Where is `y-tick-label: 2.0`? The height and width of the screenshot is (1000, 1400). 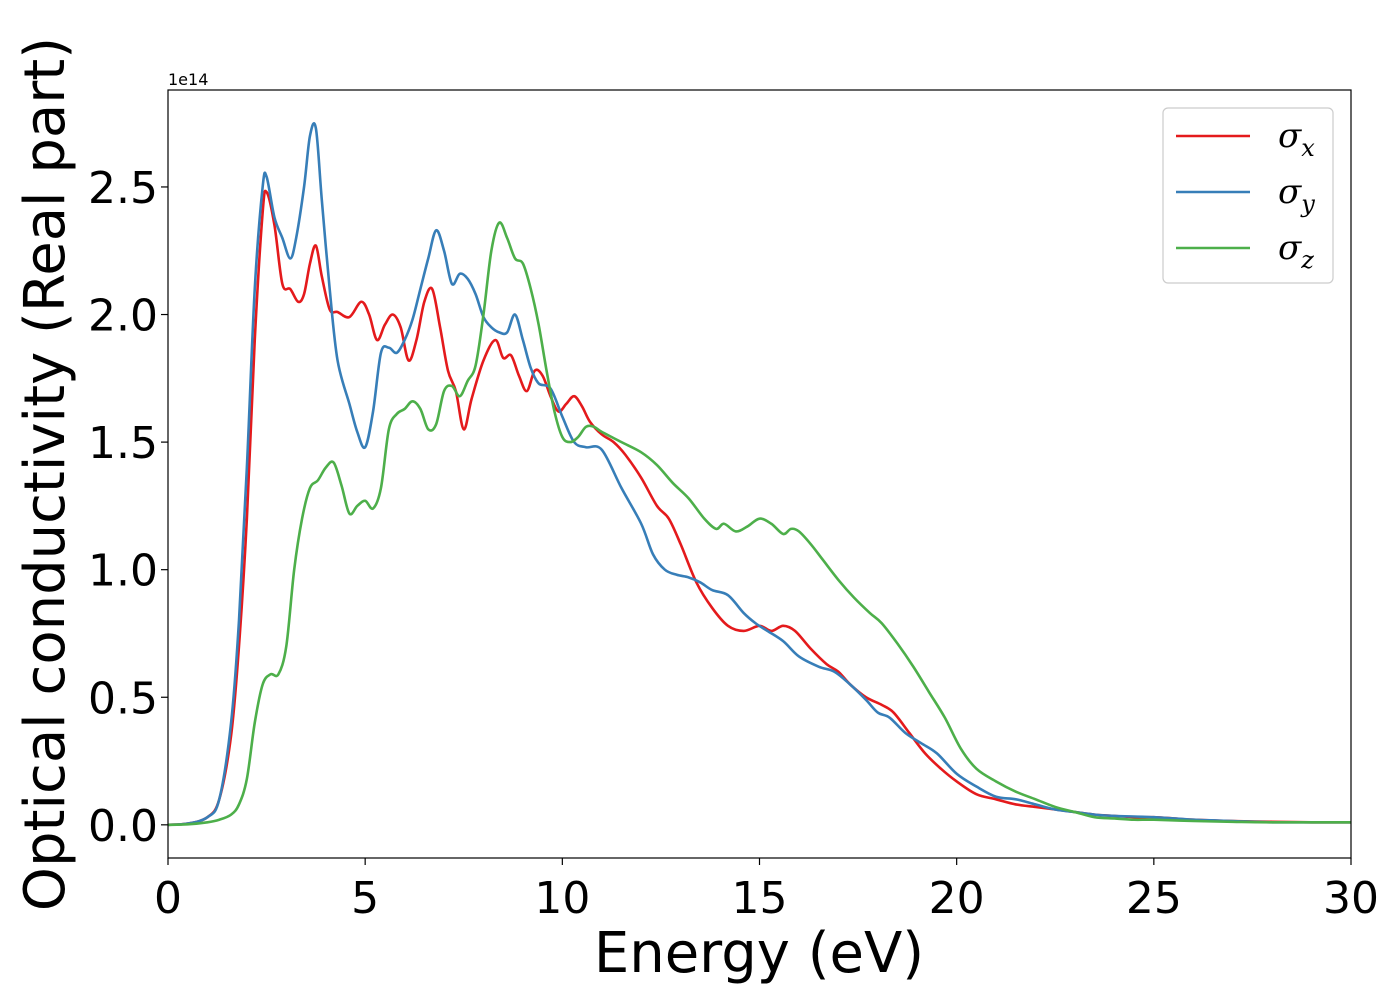
y-tick-label: 2.0 is located at coordinates (123, 316).